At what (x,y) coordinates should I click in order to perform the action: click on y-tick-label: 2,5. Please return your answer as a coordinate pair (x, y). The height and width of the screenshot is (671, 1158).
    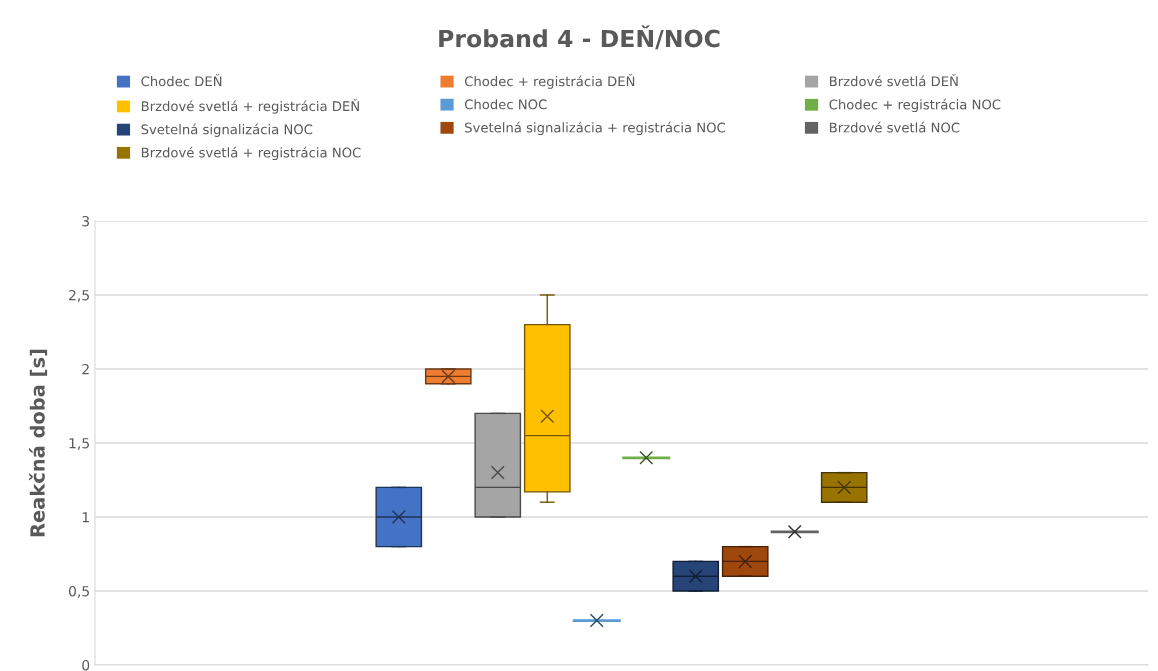
    Looking at the image, I should click on (79, 295).